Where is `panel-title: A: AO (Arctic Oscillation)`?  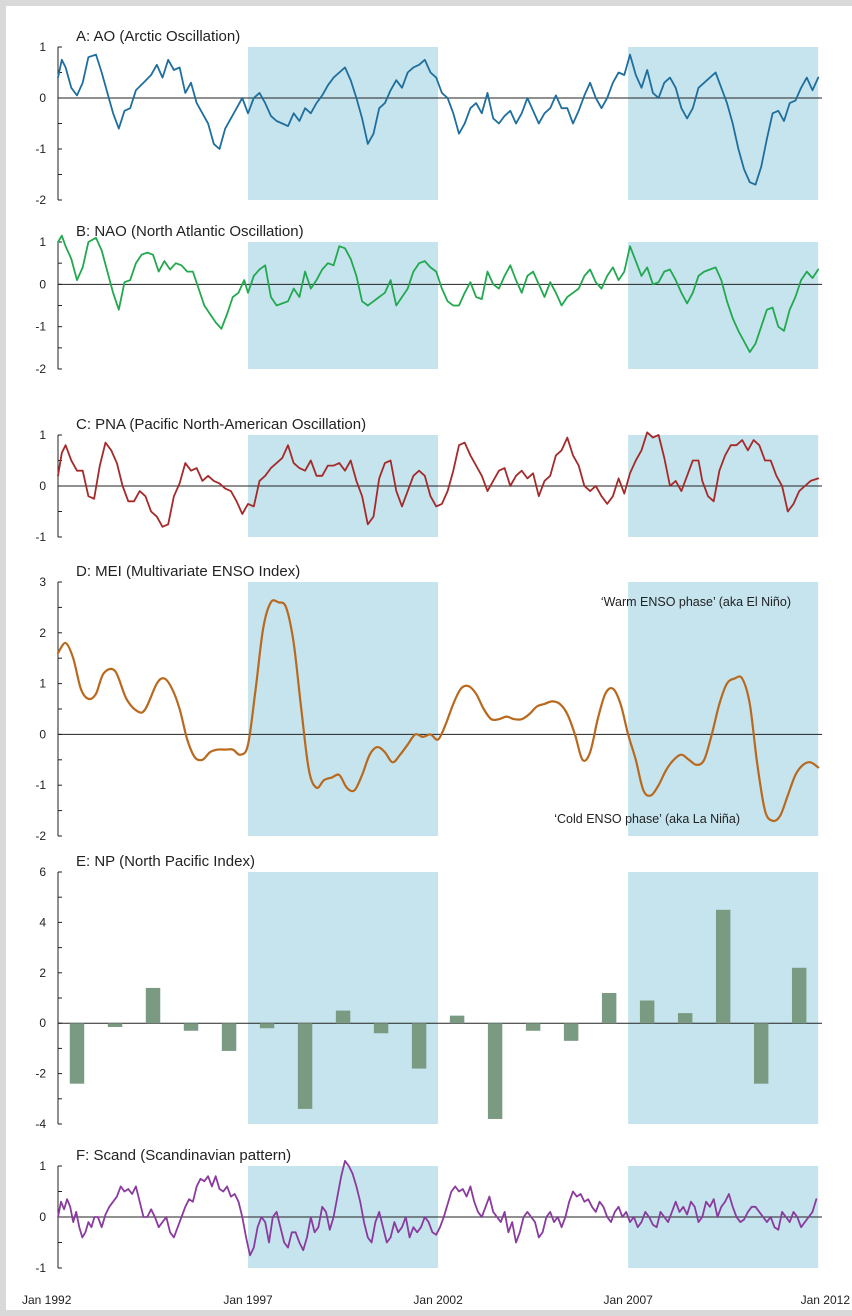 panel-title: A: AO (Arctic Oscillation) is located at coordinates (158, 36).